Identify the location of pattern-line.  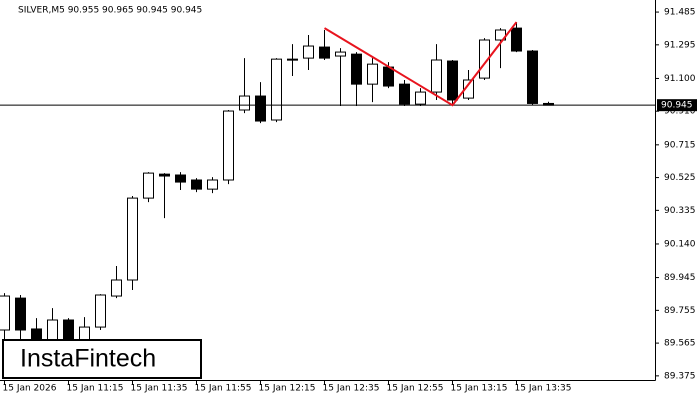
(420, 64).